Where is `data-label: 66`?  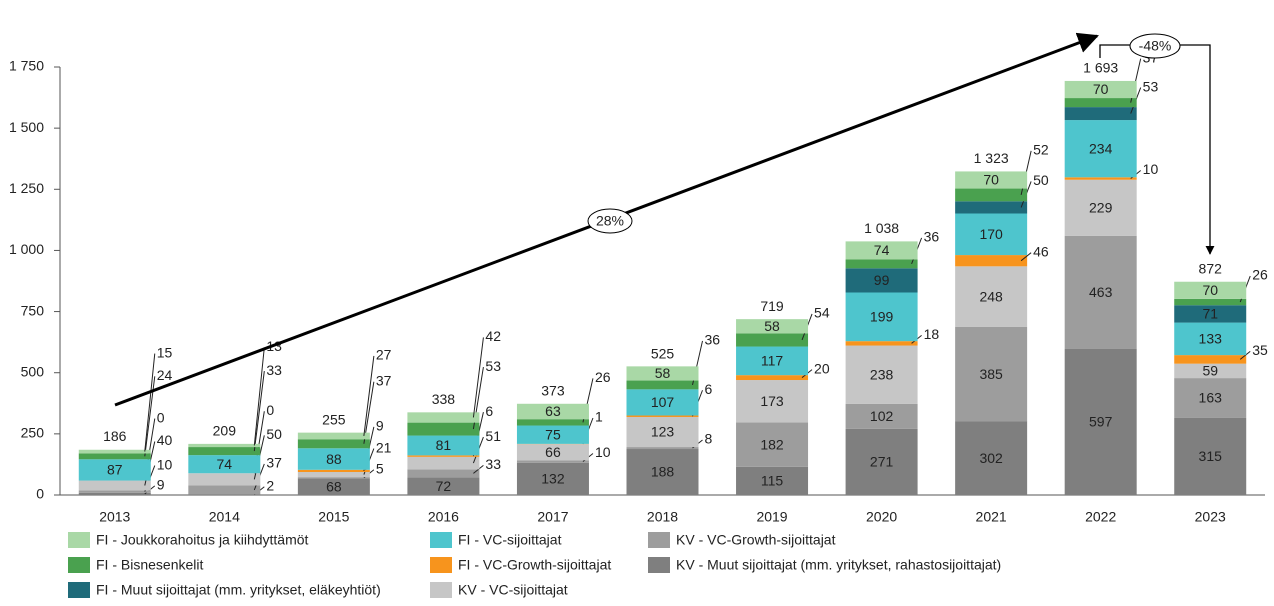 data-label: 66 is located at coordinates (553, 452).